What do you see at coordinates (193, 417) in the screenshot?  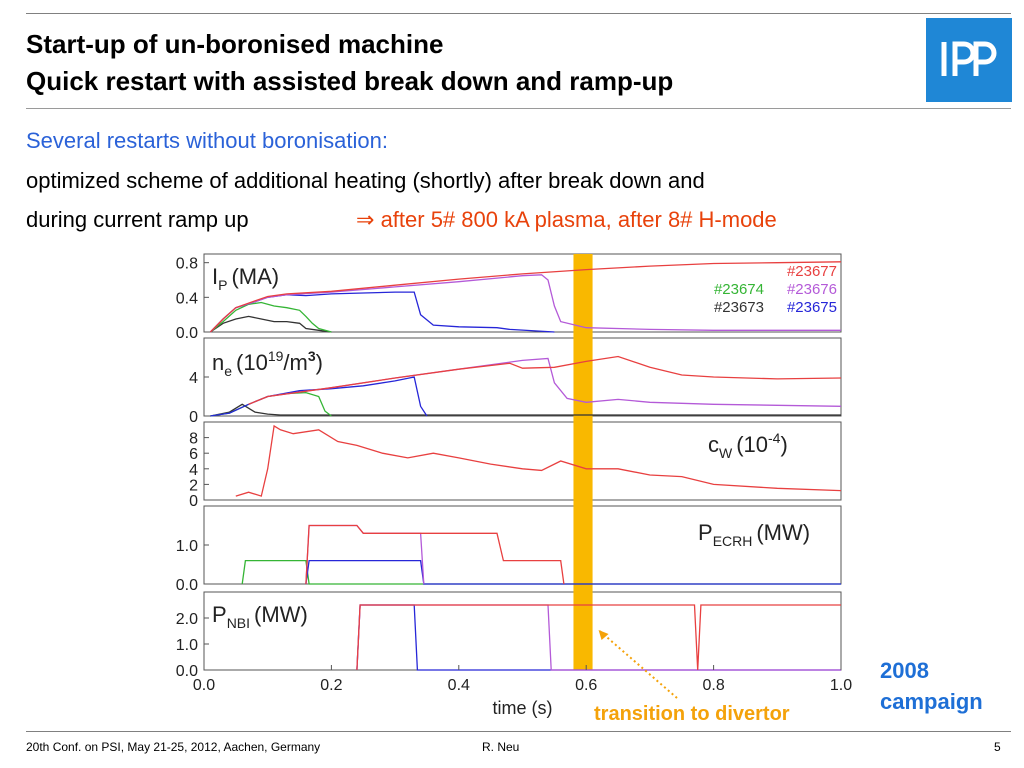 I see `y-tick-label-ne: 0` at bounding box center [193, 417].